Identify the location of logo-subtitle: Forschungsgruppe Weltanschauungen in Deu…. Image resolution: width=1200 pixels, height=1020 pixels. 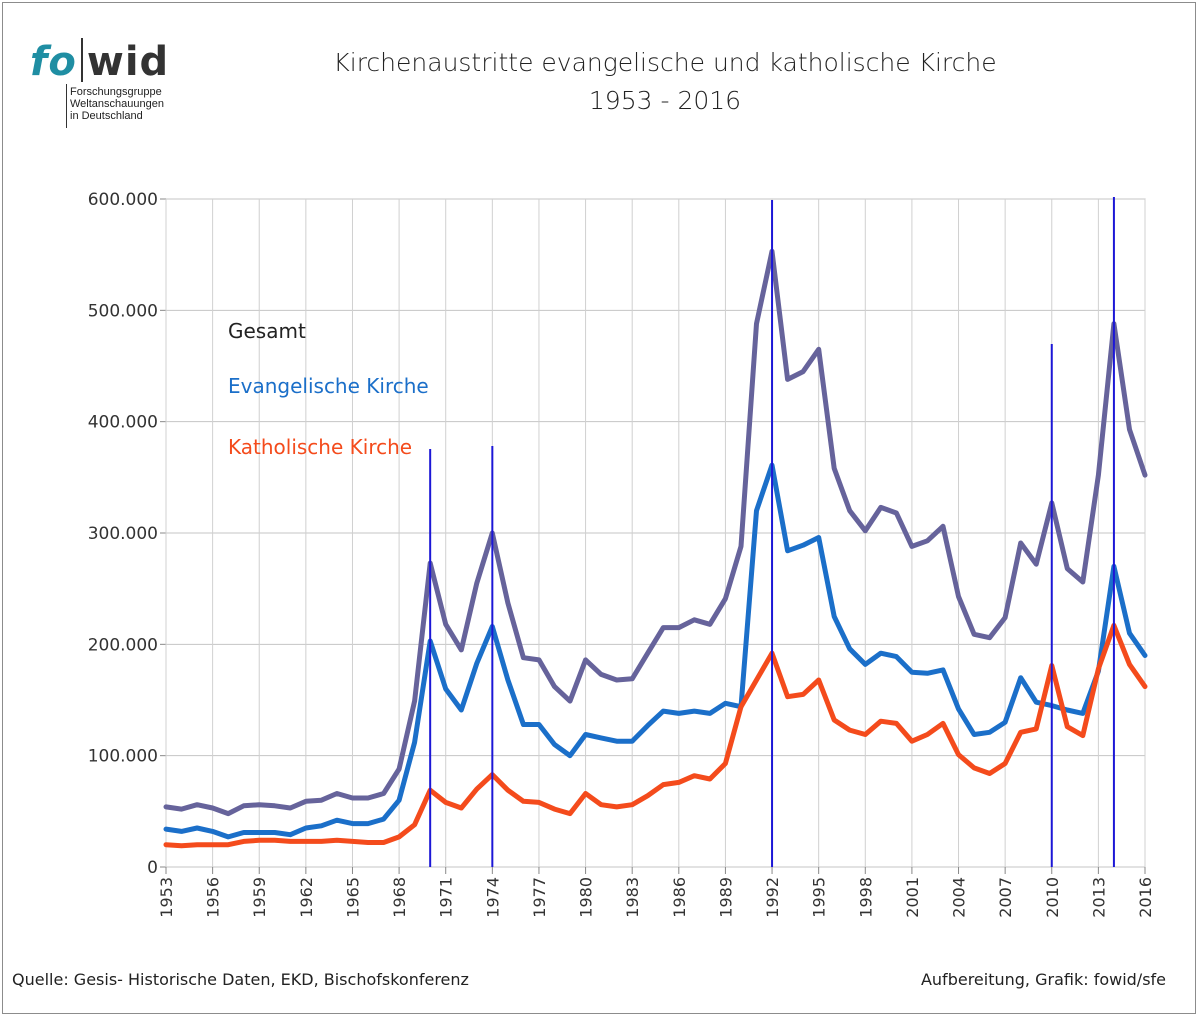
(117, 104).